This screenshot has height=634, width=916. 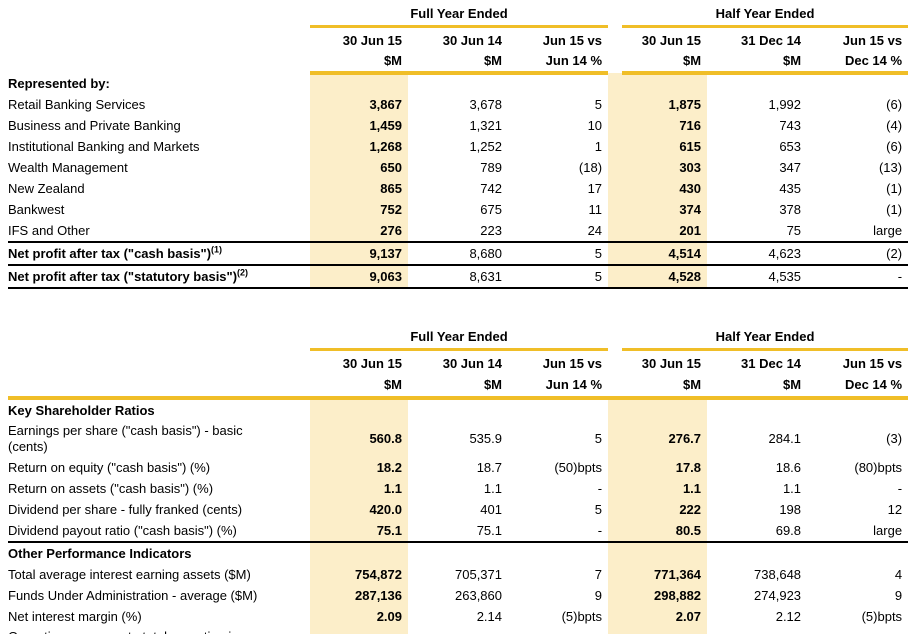 What do you see at coordinates (159, 552) in the screenshot?
I see `row-label: Other Performance Indicators` at bounding box center [159, 552].